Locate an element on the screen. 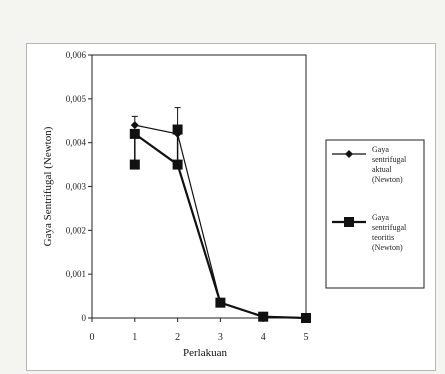  y-tick-label: 0,003 is located at coordinates (76, 187).